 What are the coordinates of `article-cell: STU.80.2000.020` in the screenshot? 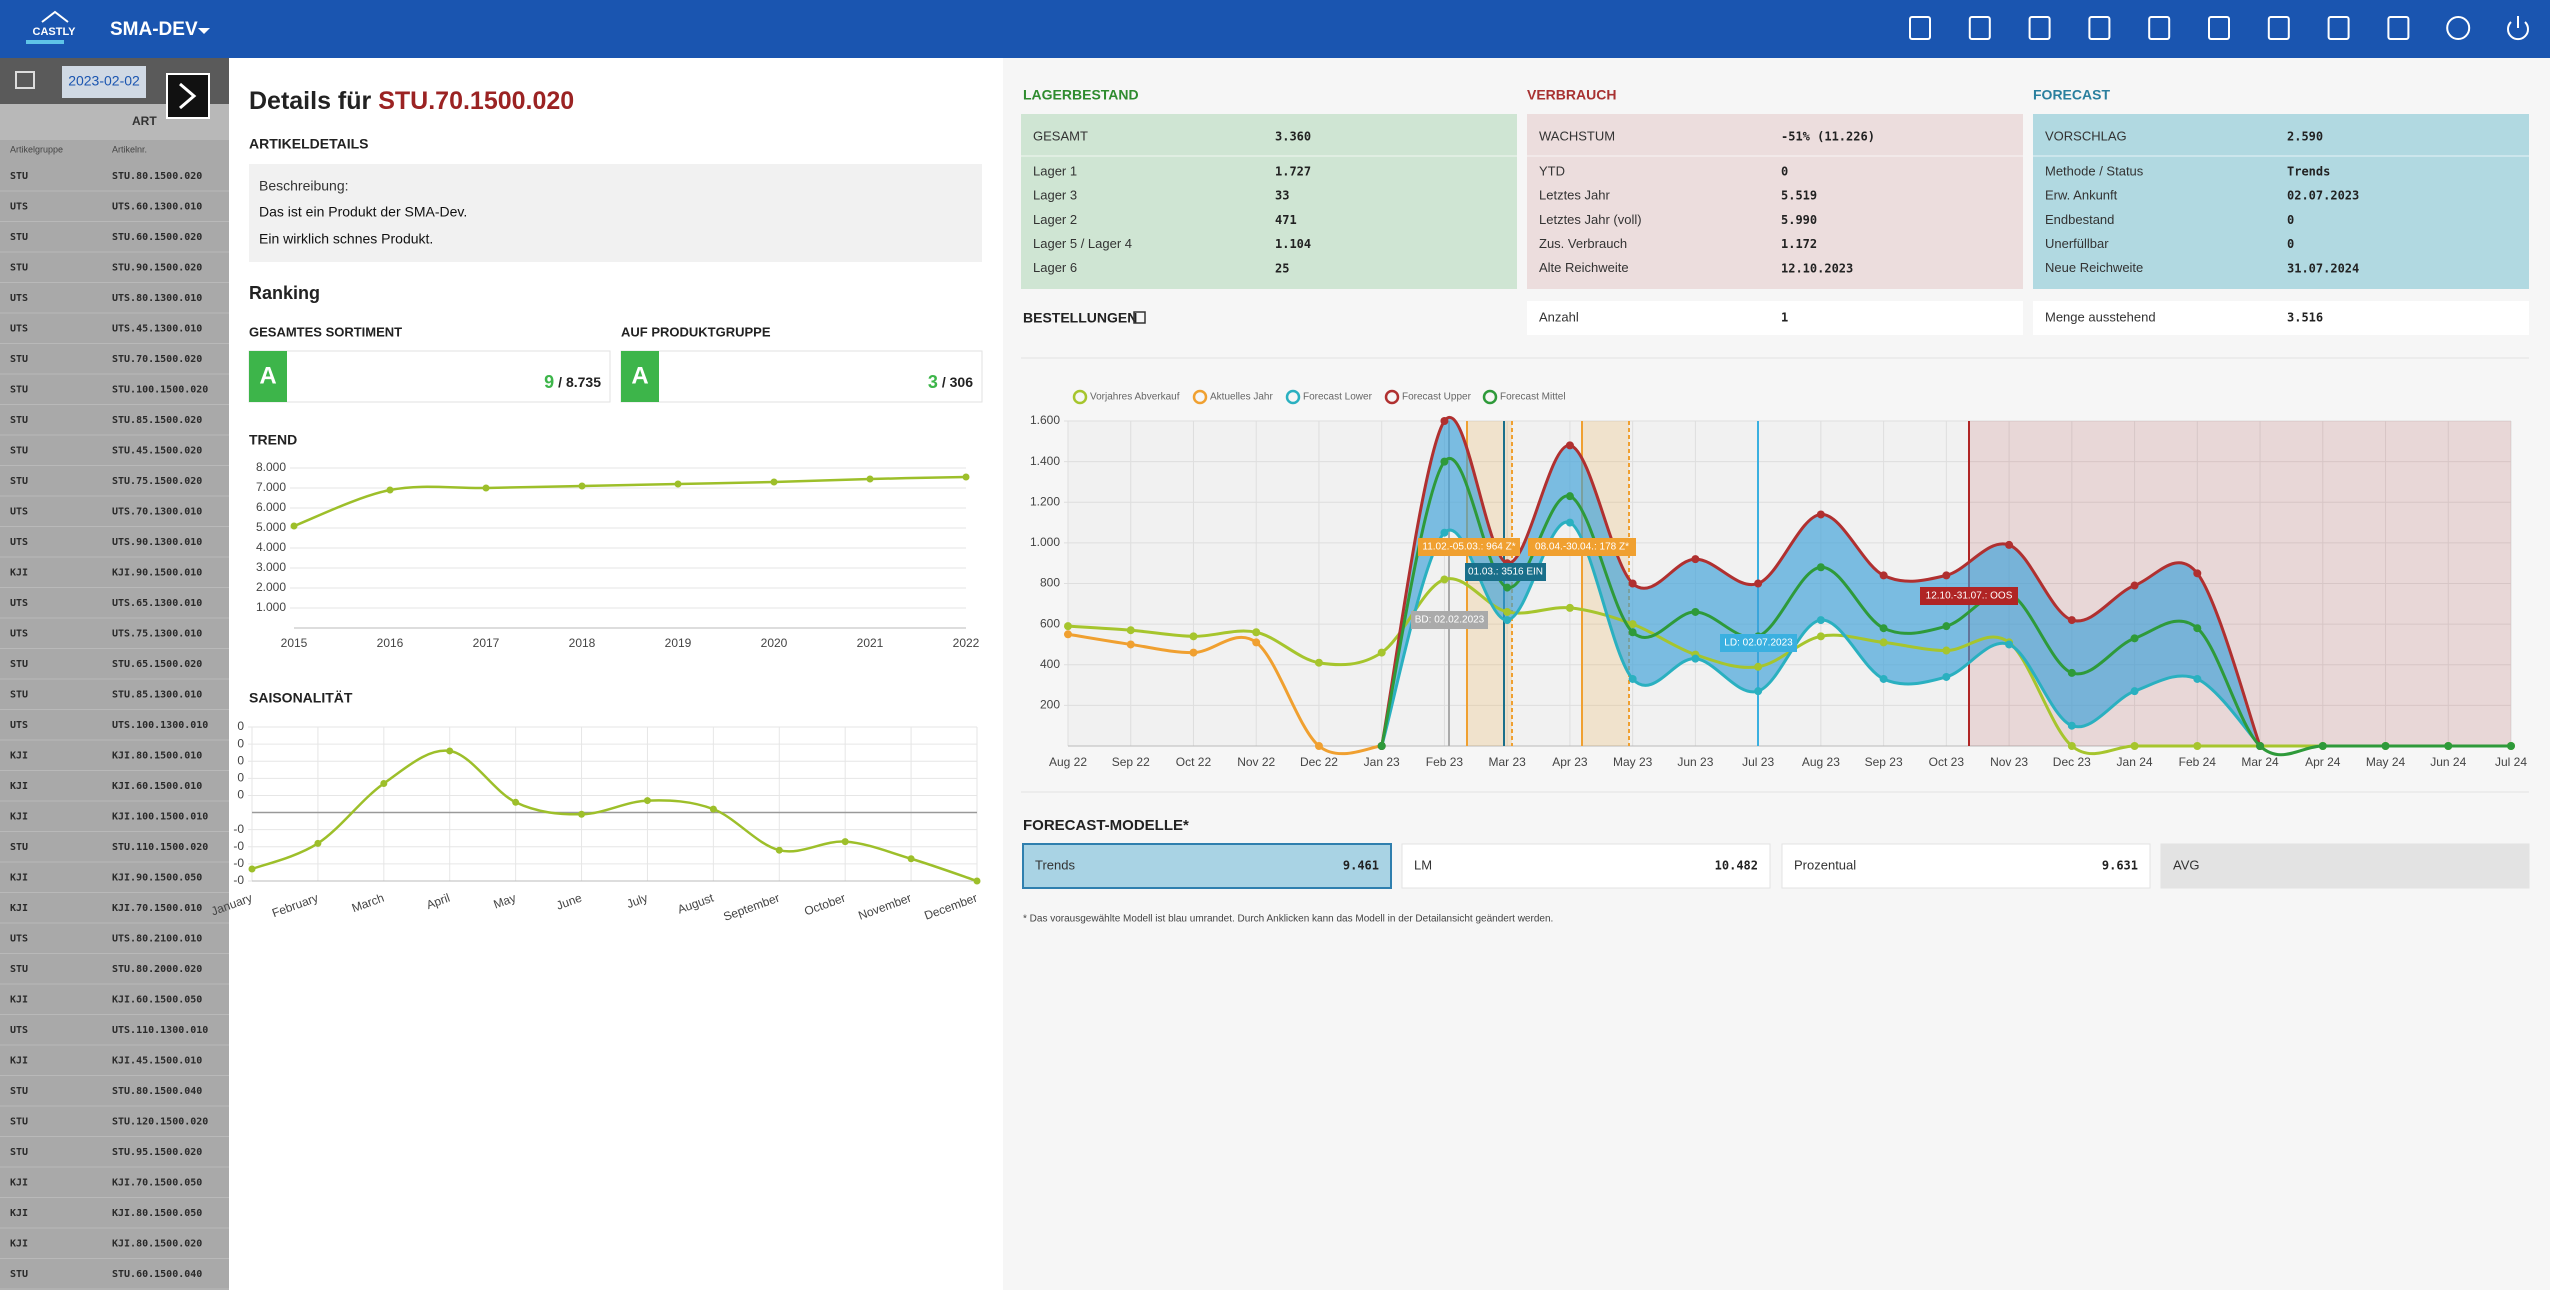 It's located at (157, 969).